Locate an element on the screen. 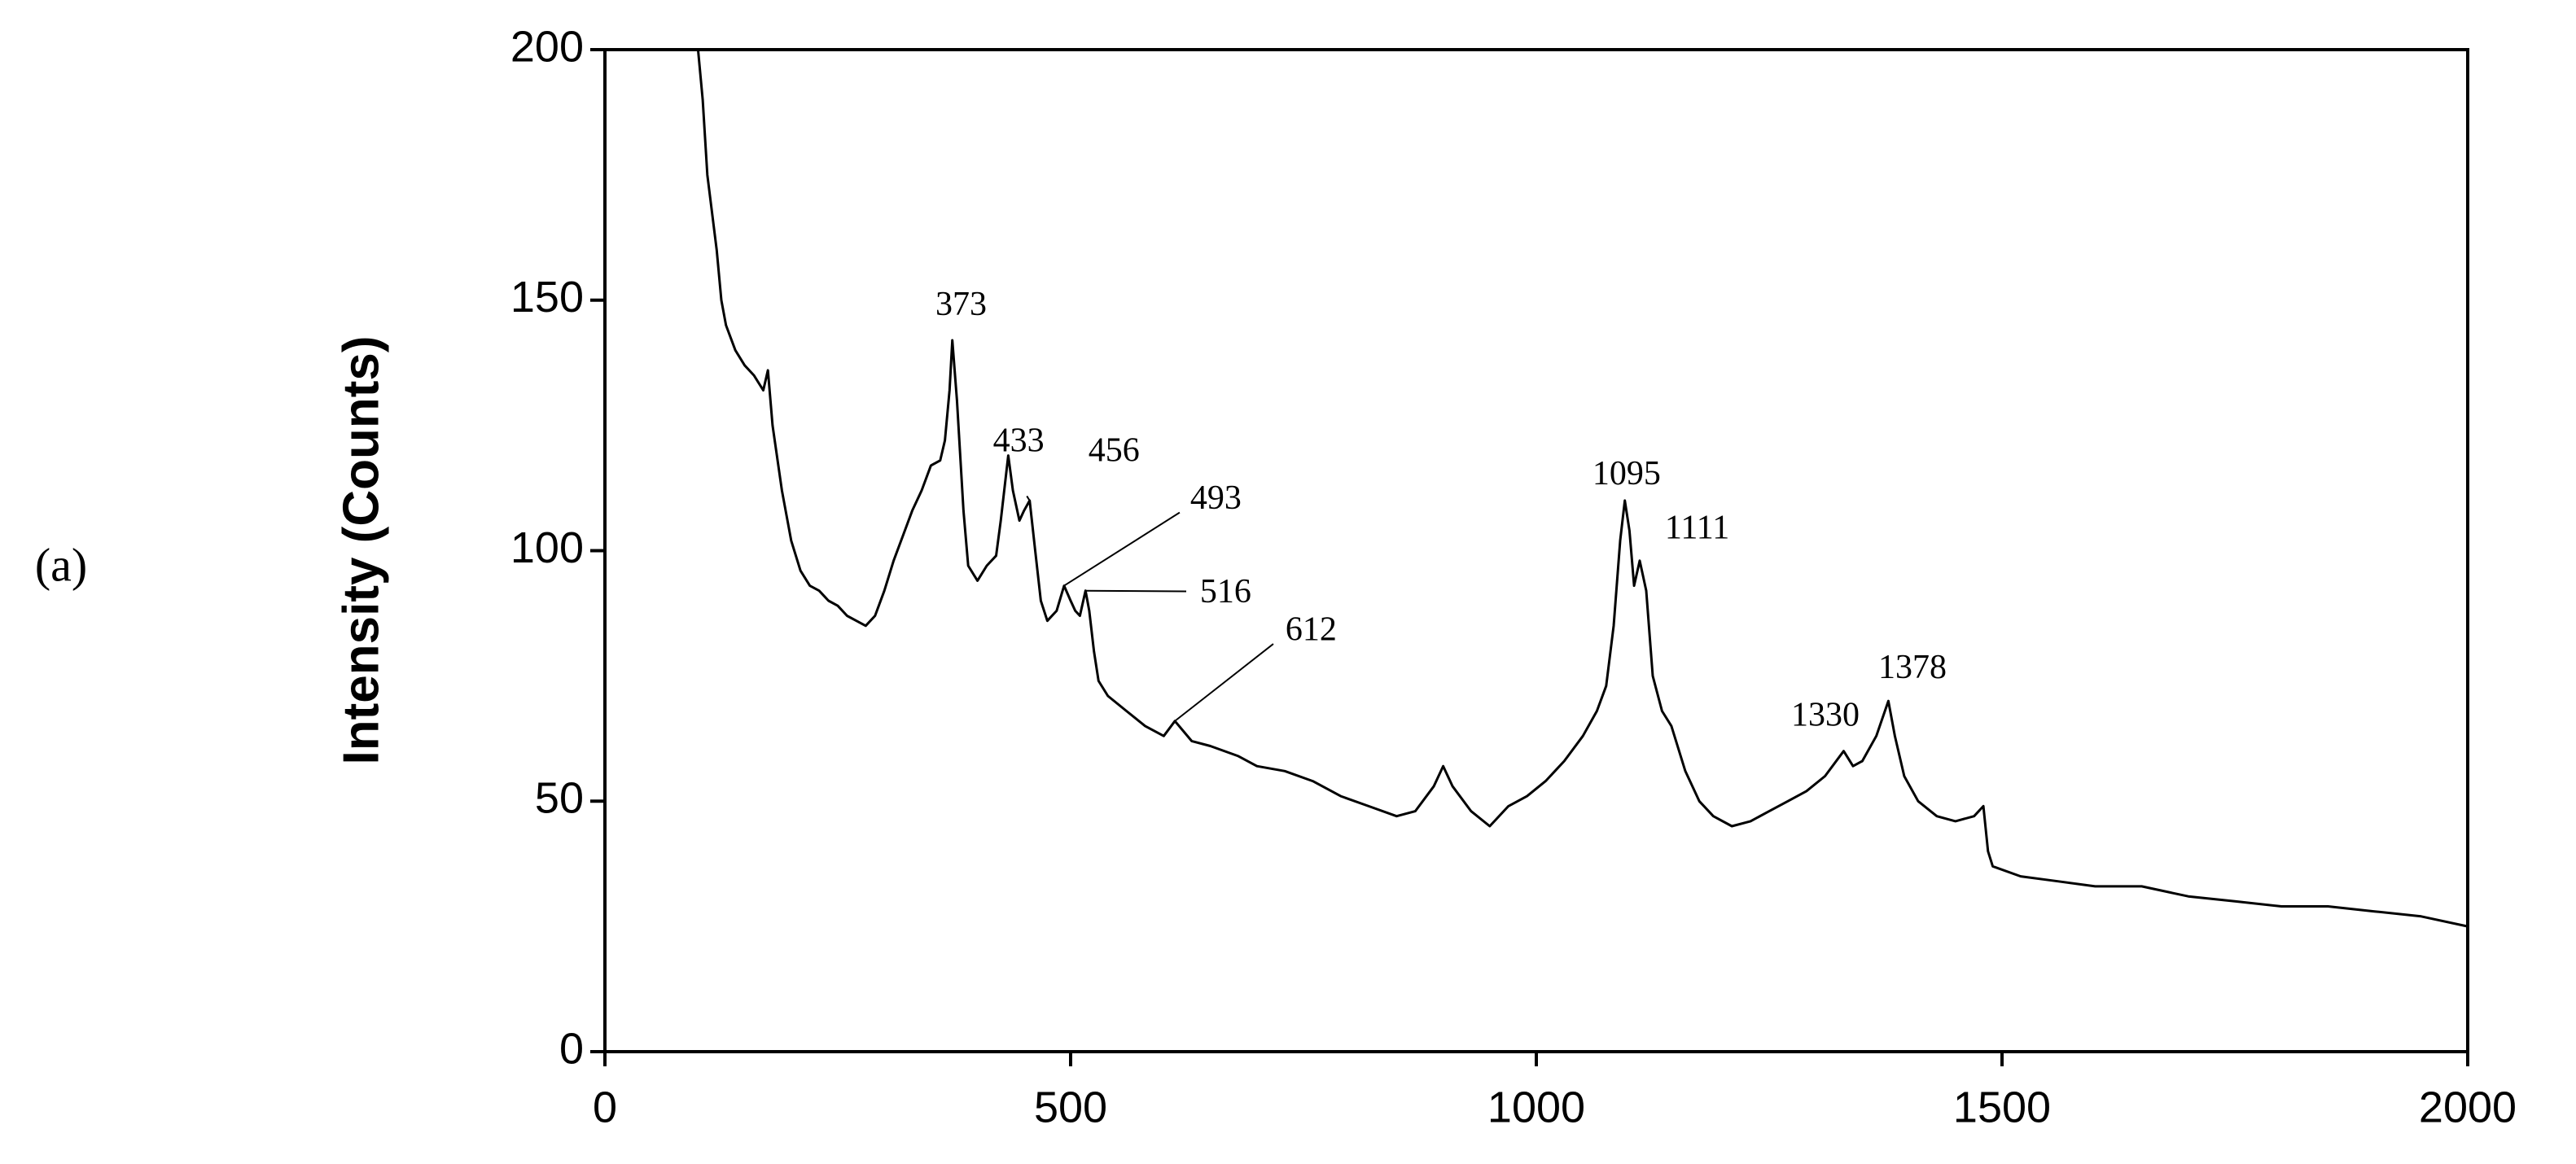 The width and height of the screenshot is (2576, 1164). y-tick-label: 200 is located at coordinates (547, 46).